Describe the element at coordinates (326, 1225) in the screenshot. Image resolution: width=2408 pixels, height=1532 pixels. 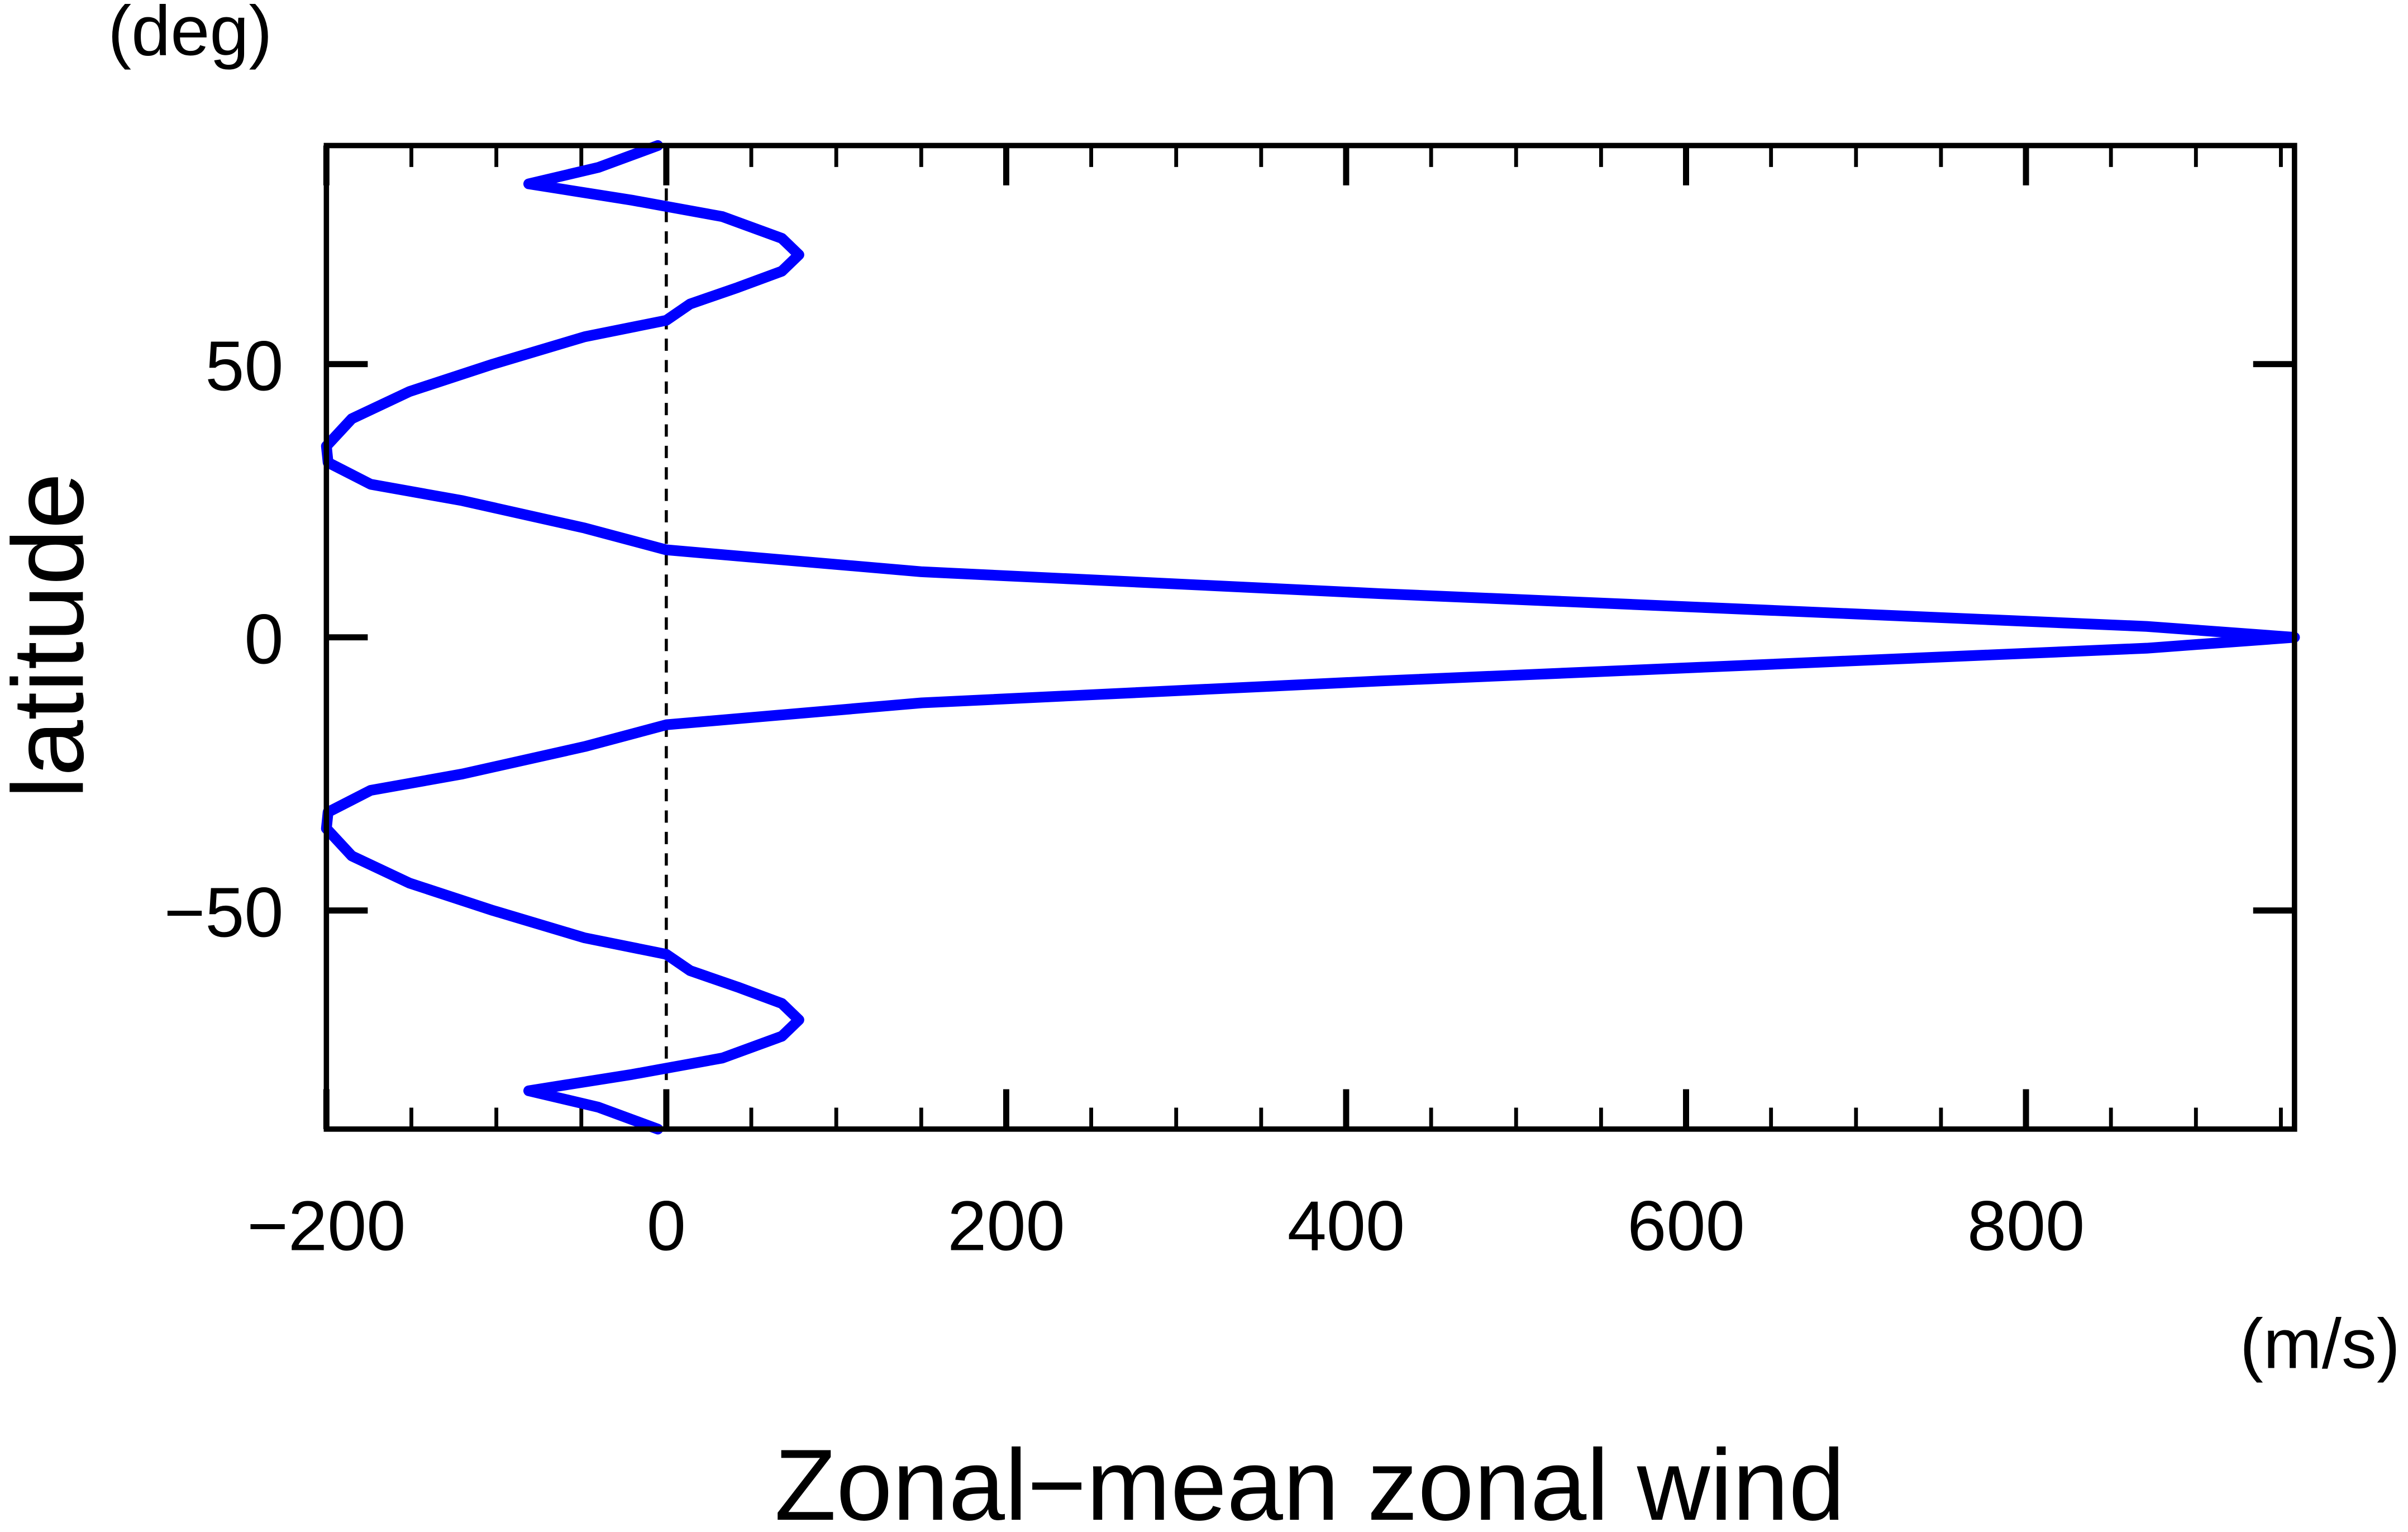
I see `x-tick-label: −200` at that location.